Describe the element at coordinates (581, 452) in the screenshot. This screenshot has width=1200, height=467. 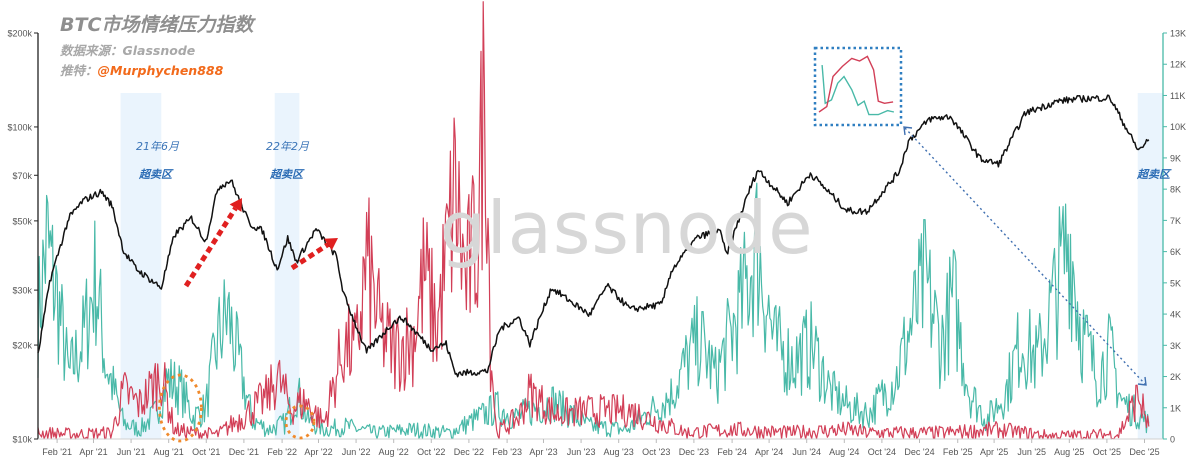
I see `x-tick-label: Jun '23` at that location.